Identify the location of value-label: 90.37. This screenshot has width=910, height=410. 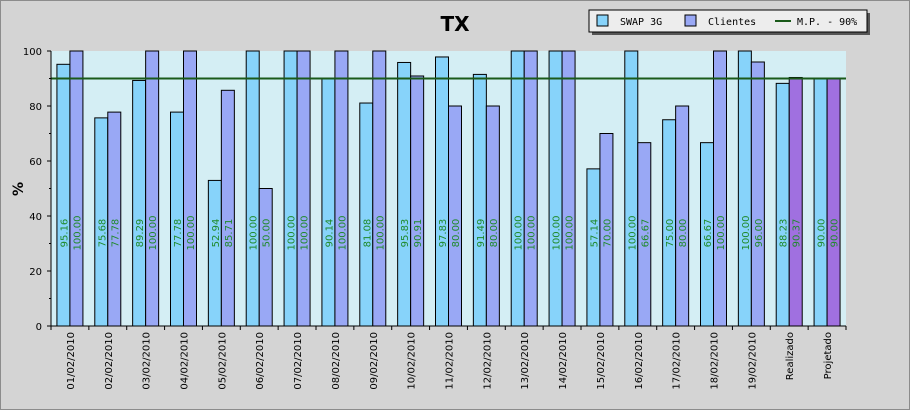
(797, 233).